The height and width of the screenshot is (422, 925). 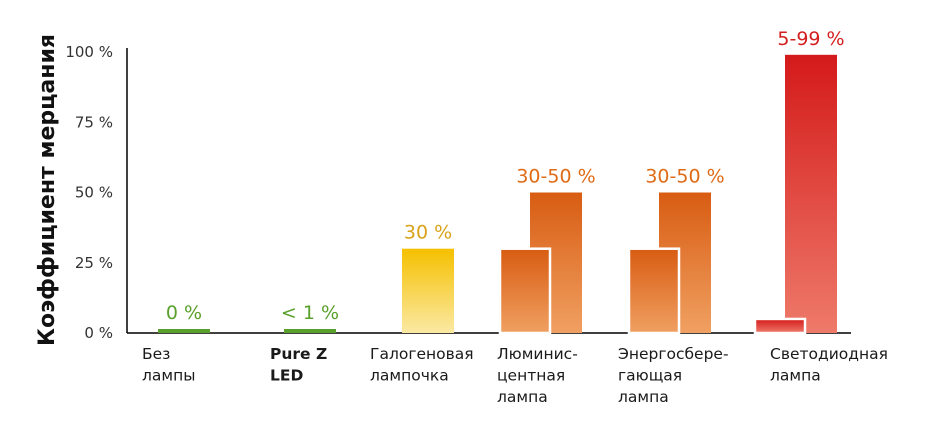 I want to click on y-tick-label: 0 %, so click(x=98, y=333).